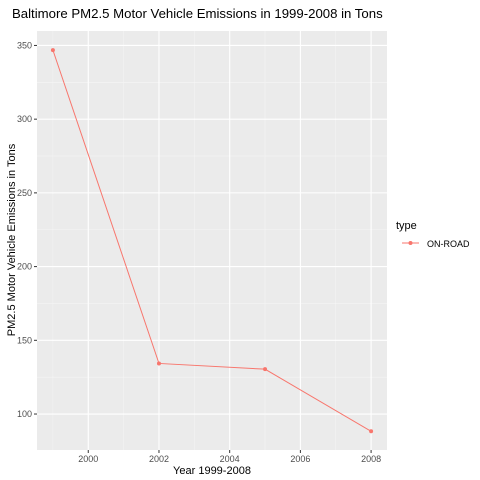  What do you see at coordinates (24, 267) in the screenshot?
I see `y-tick-label: 200` at bounding box center [24, 267].